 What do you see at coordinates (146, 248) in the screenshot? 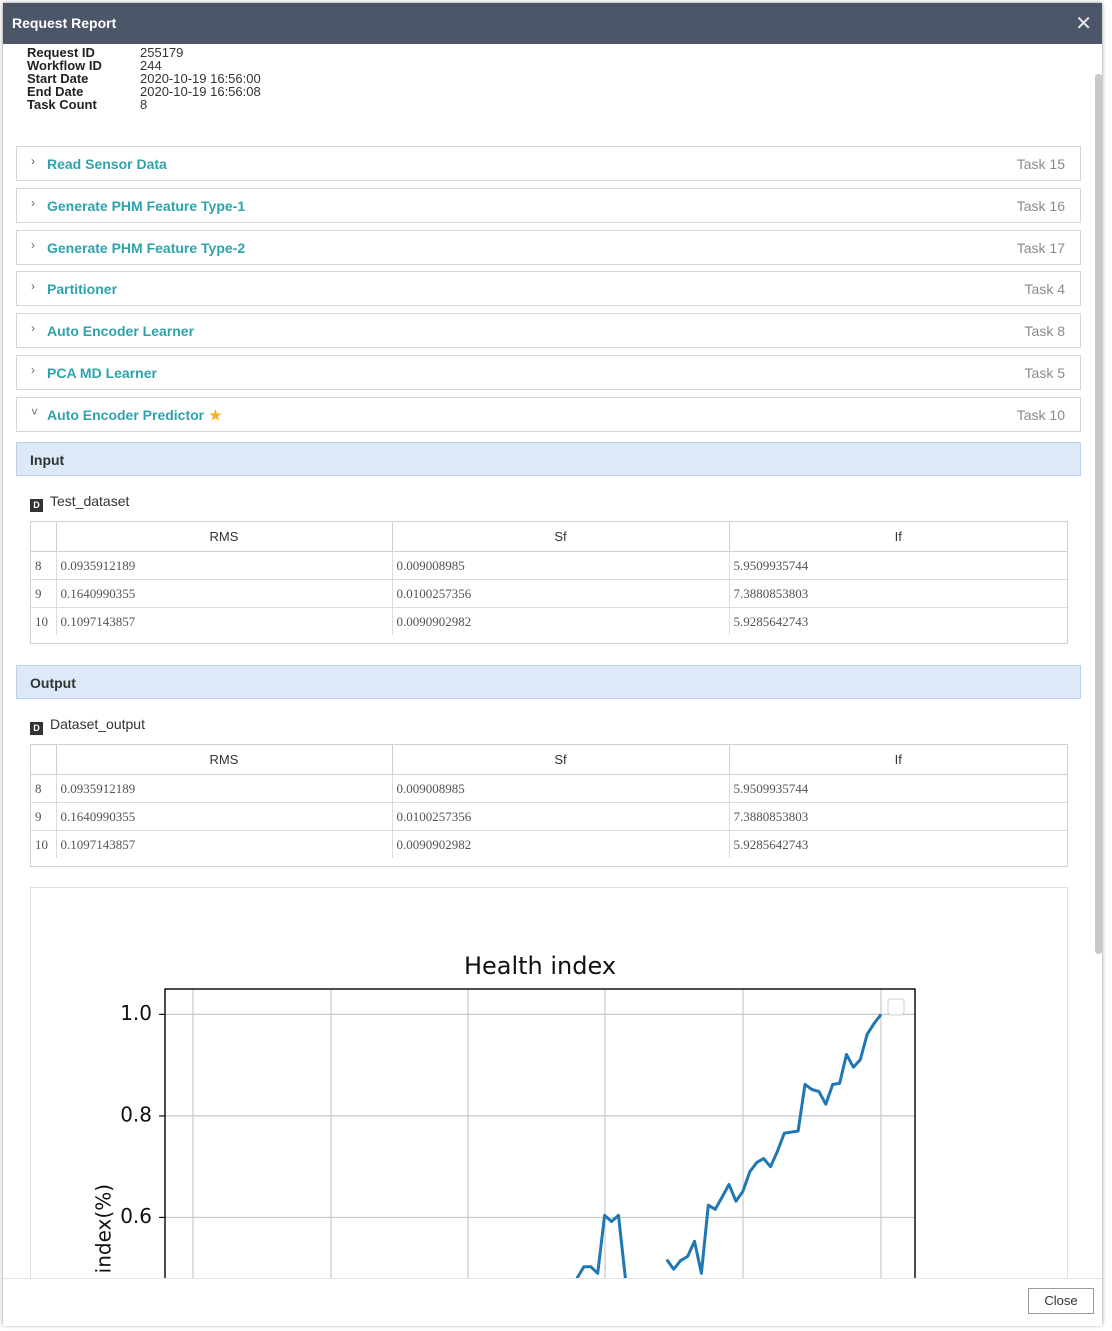
I see `task-name: Generate PHM Feature Type-2` at bounding box center [146, 248].